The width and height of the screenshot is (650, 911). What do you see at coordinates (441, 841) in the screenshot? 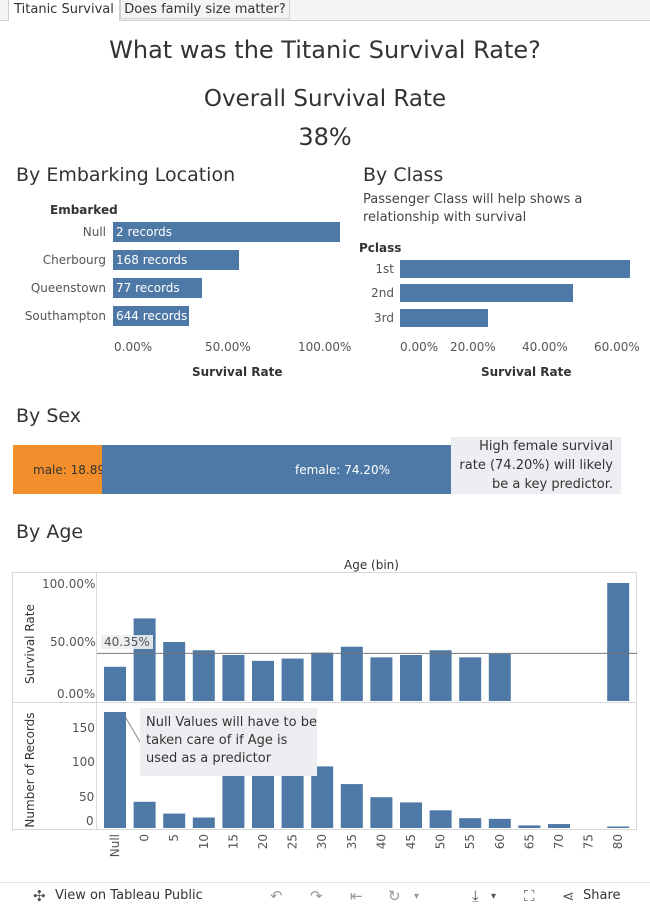
I see `age-bin-label: 50` at bounding box center [441, 841].